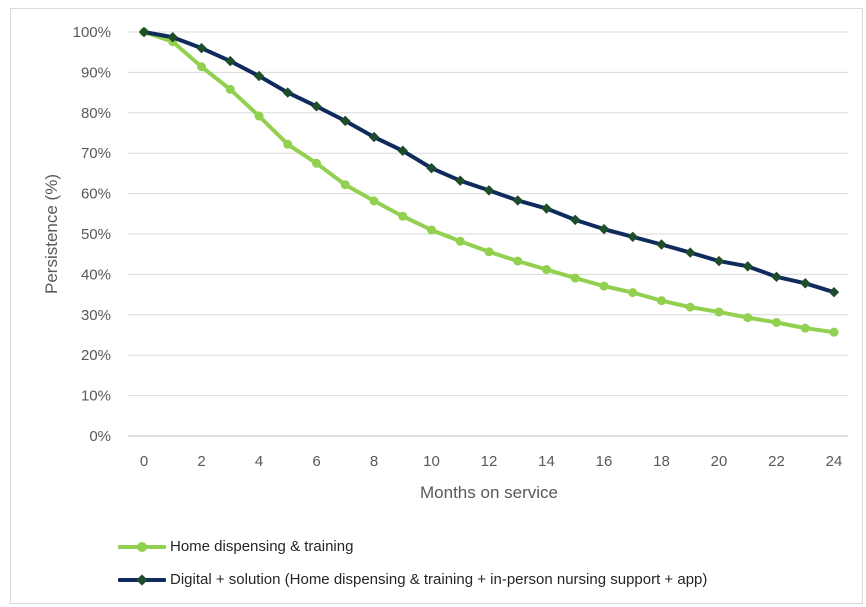 This screenshot has height=607, width=866. I want to click on x-tick-label: 14, so click(546, 461).